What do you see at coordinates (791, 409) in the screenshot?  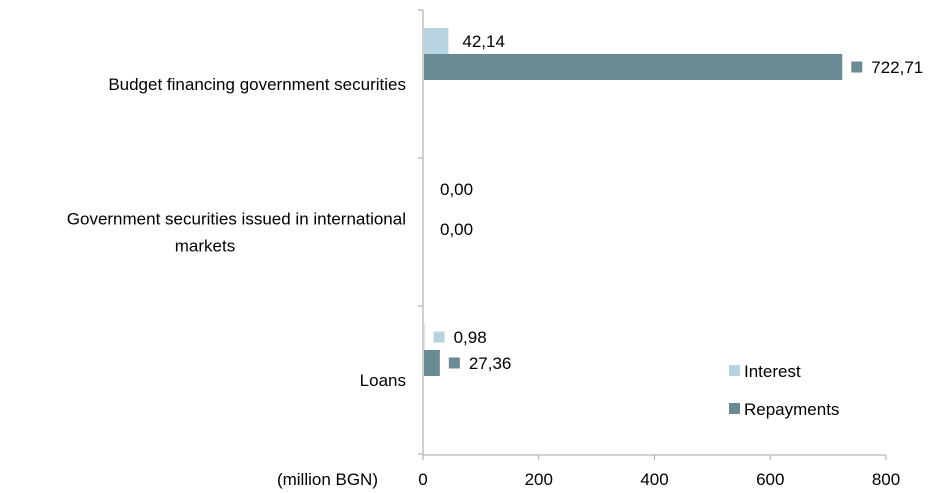 I see `legend-label: Repayments` at bounding box center [791, 409].